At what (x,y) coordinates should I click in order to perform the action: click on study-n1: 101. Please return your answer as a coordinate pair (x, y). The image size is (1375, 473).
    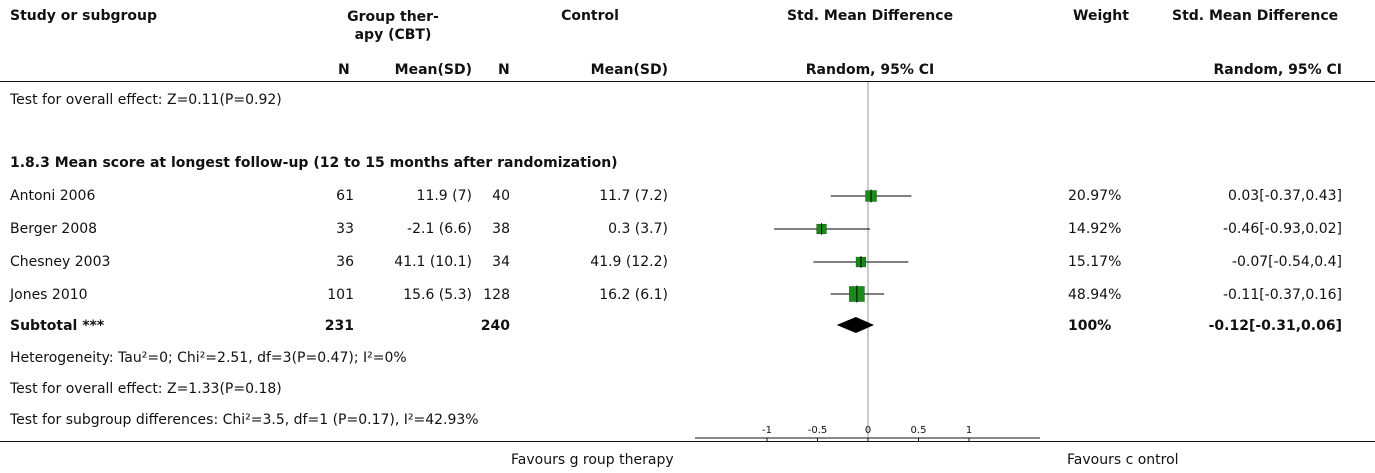
    Looking at the image, I should click on (340, 295).